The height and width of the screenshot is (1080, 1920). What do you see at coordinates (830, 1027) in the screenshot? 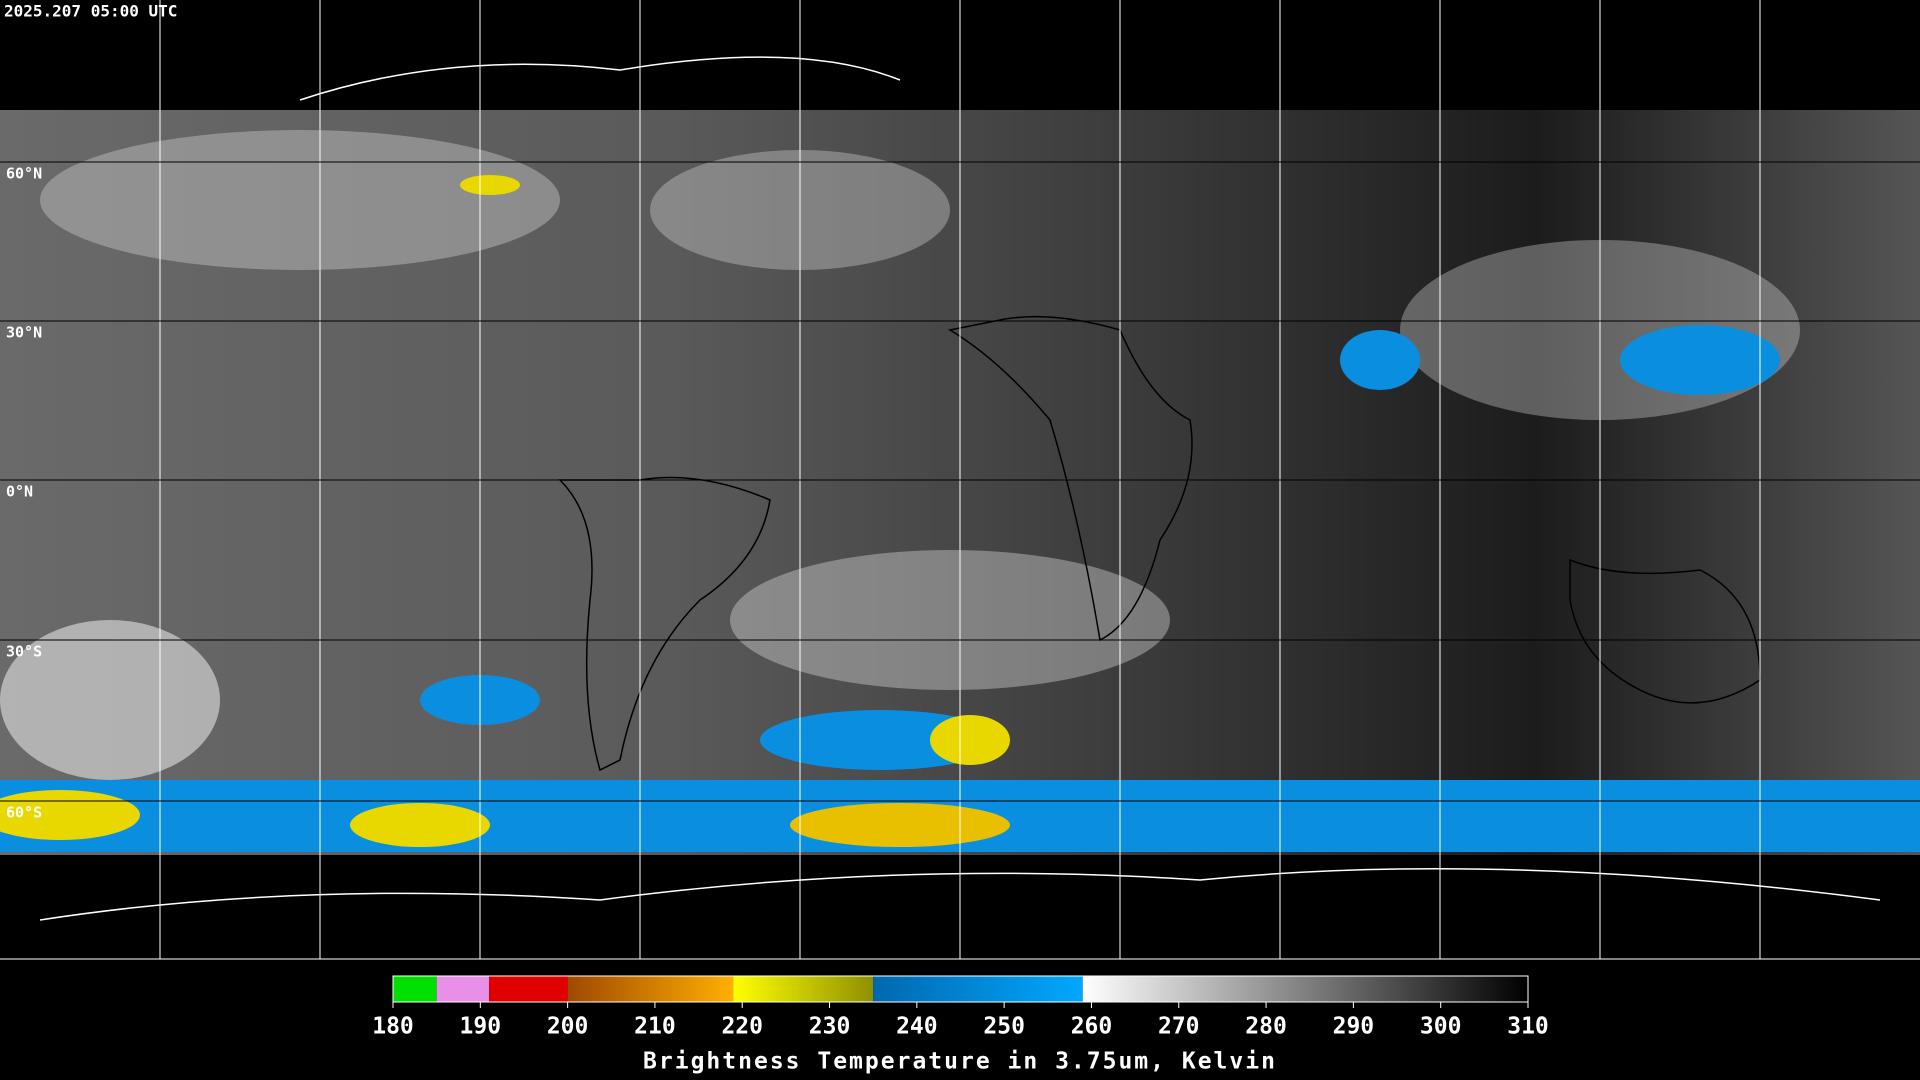
I see `colorbar-tick-label: 230` at bounding box center [830, 1027].